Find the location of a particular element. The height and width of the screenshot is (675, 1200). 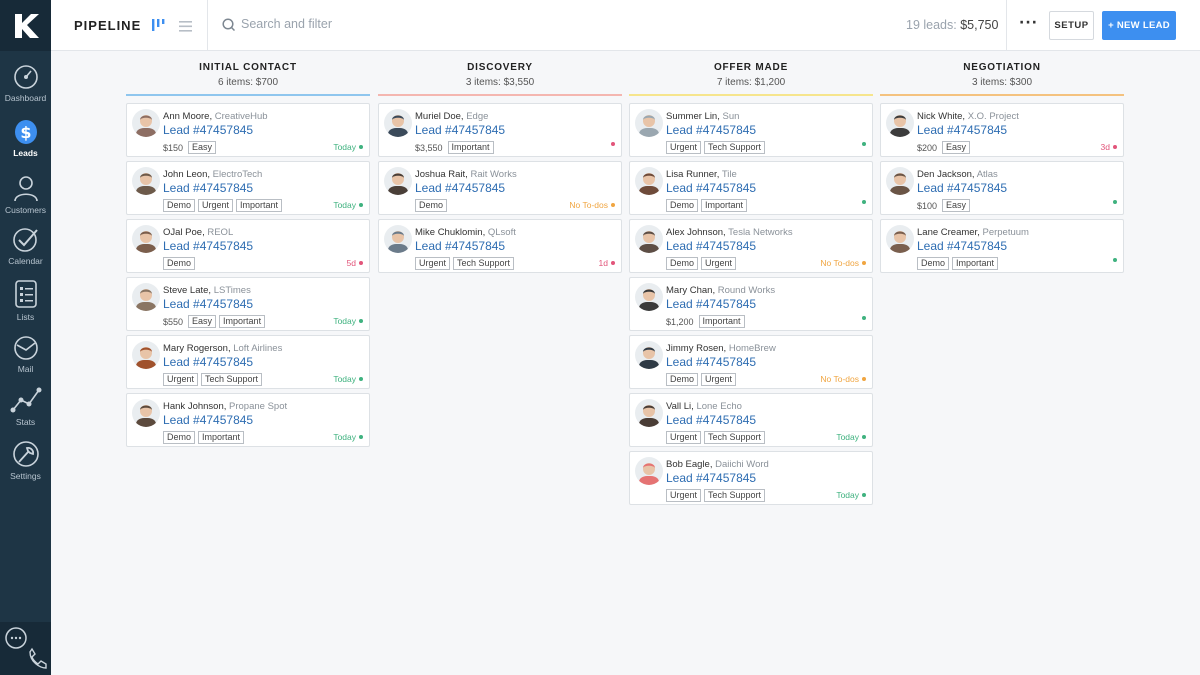

contact-name: John Leon, is located at coordinates (187, 174).